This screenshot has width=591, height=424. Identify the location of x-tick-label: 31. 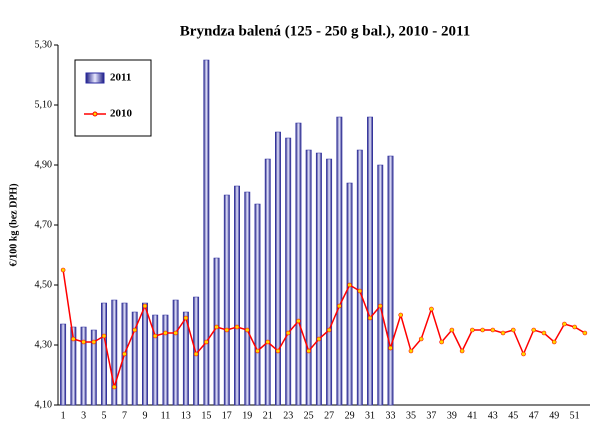
(370, 415).